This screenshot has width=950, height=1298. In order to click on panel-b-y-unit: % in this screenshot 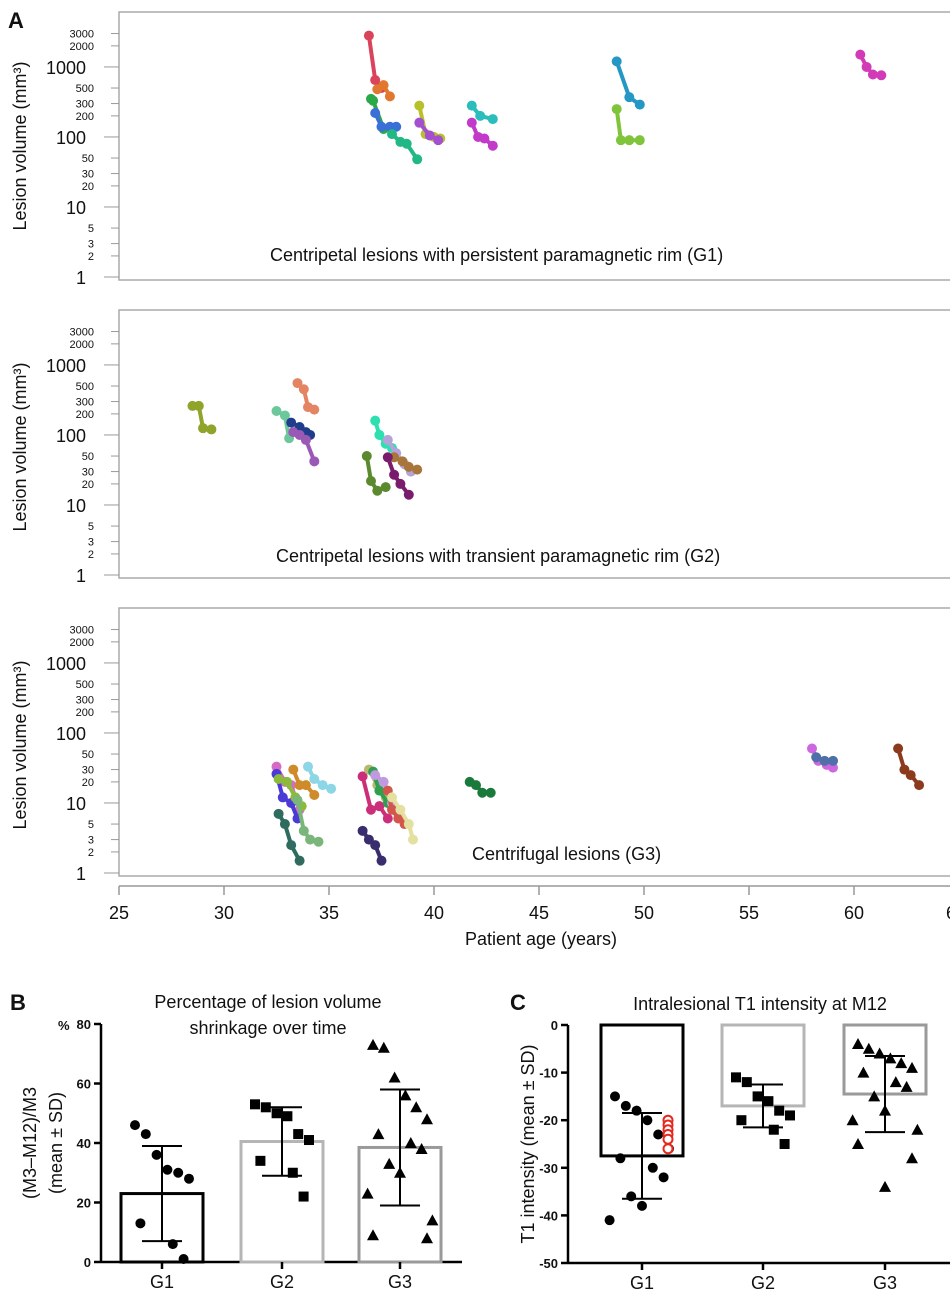, I will do `click(64, 1025)`.